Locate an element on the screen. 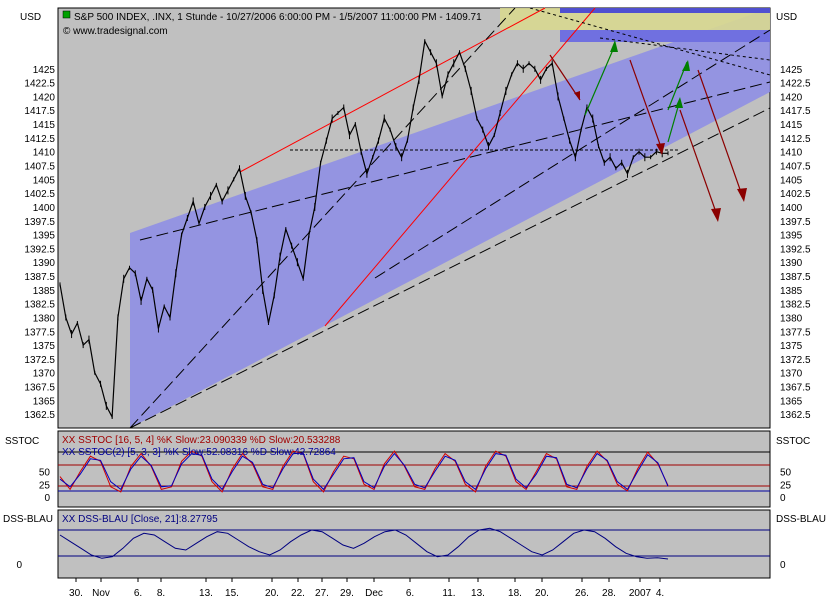 This screenshot has height=613, width=830. price-y-tick-right: 1380 is located at coordinates (791, 318).